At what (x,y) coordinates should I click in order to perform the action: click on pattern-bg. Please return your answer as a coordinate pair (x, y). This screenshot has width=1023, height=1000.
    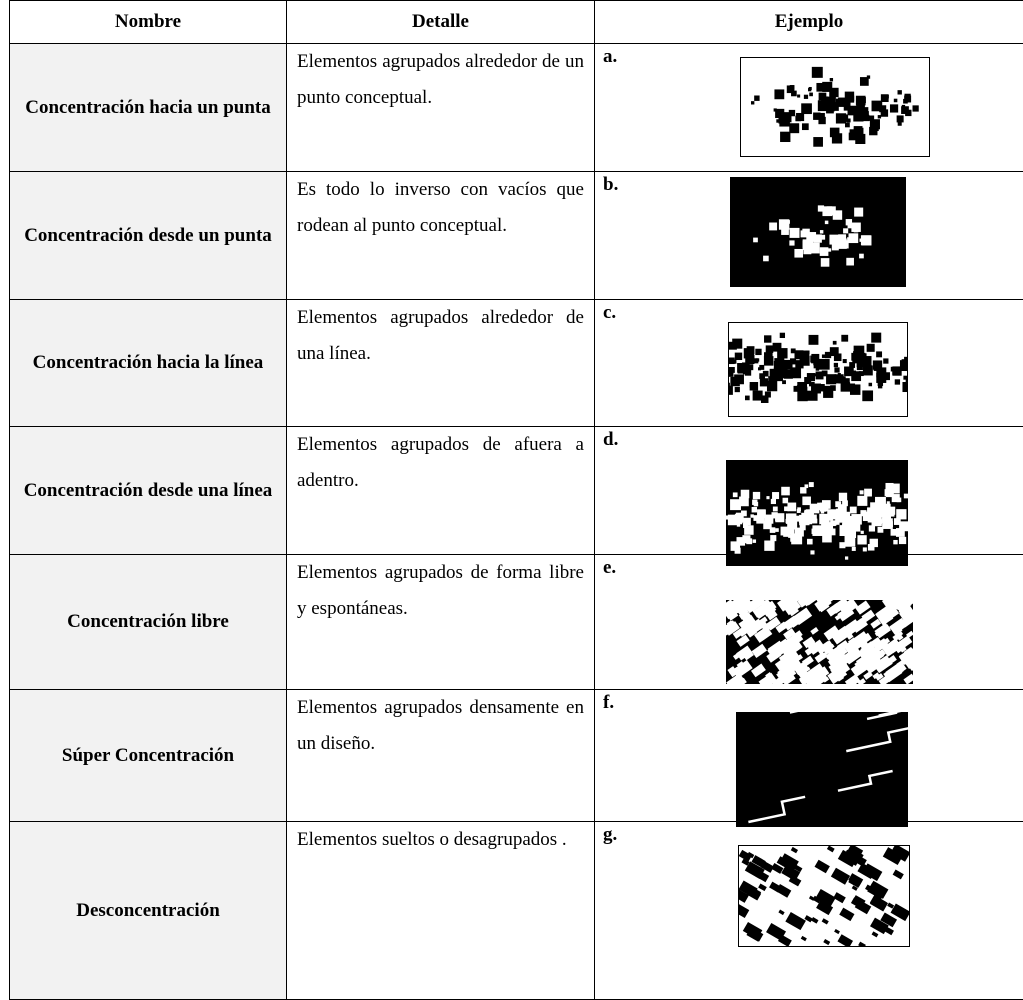
    Looking at the image, I should click on (822, 769).